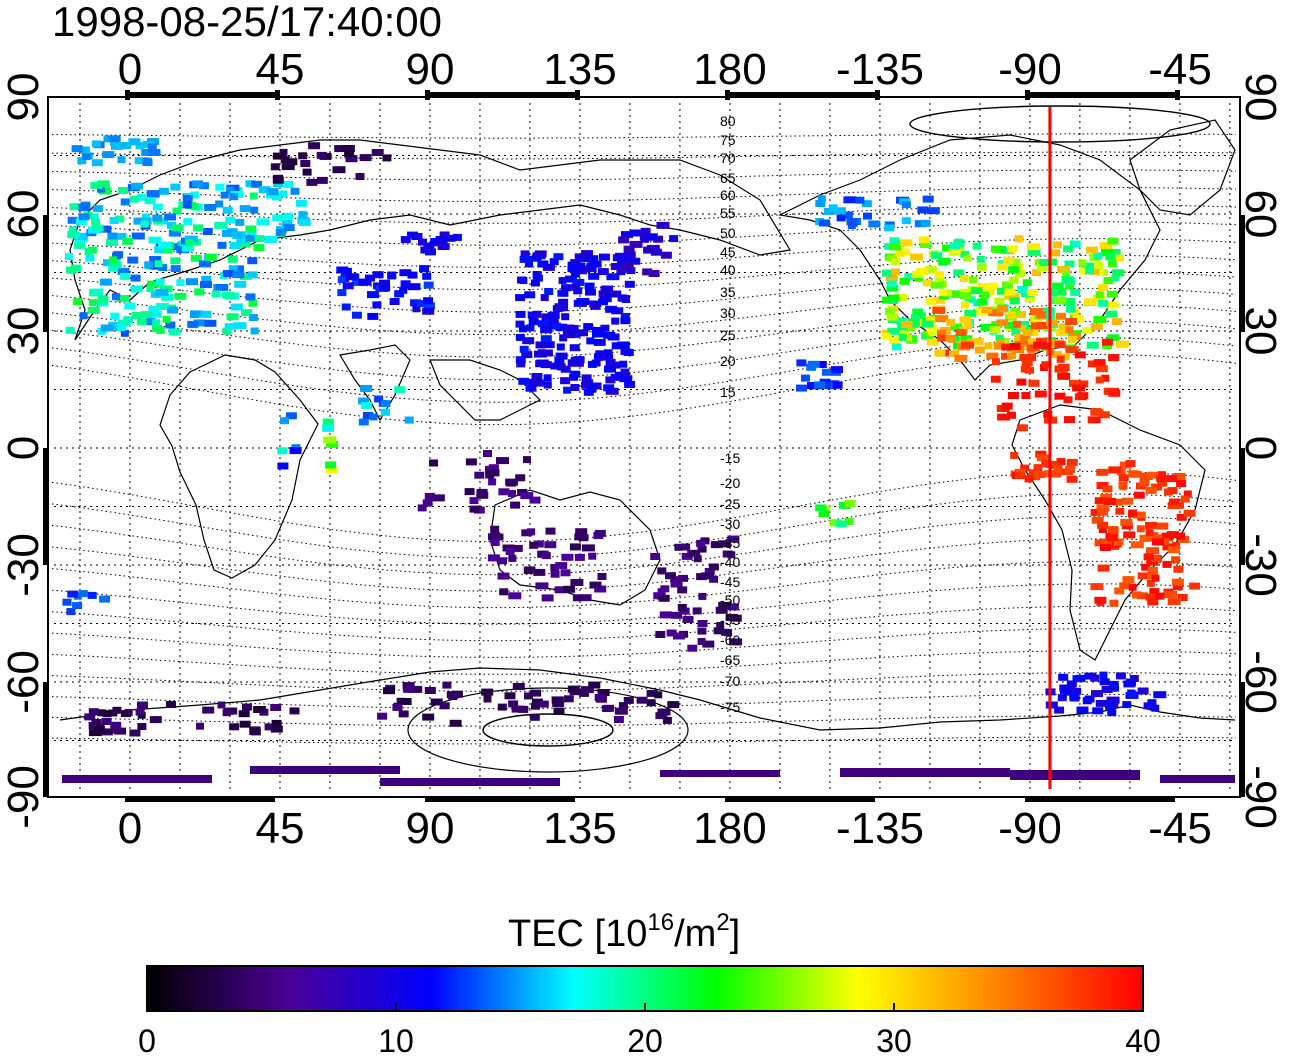  I want to click on latitude-label-right: -30, so click(1260, 565).